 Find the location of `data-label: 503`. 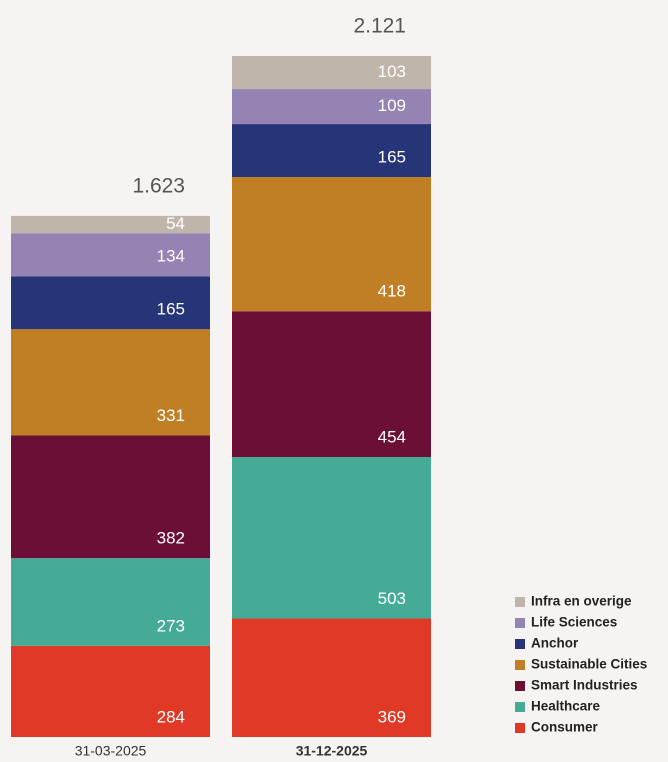

data-label: 503 is located at coordinates (392, 598).